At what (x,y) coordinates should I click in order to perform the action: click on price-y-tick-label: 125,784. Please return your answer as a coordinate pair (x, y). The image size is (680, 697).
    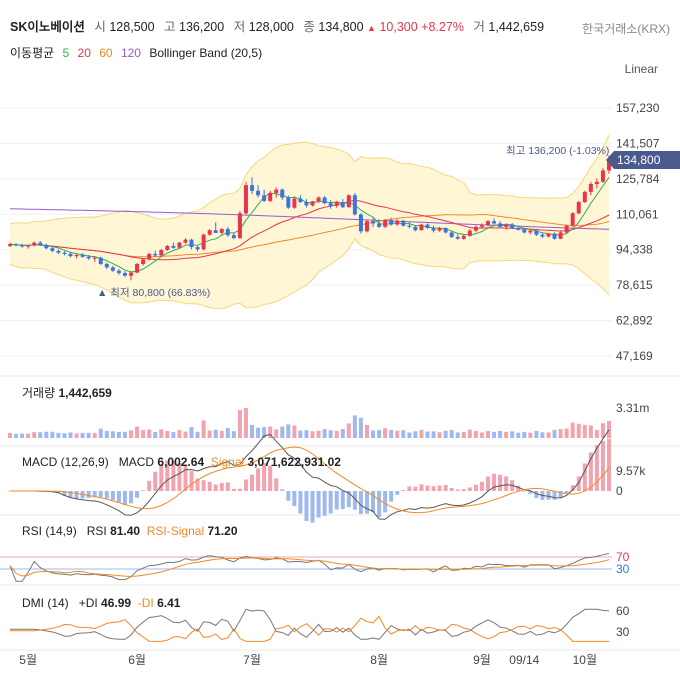
    Looking at the image, I should click on (638, 179).